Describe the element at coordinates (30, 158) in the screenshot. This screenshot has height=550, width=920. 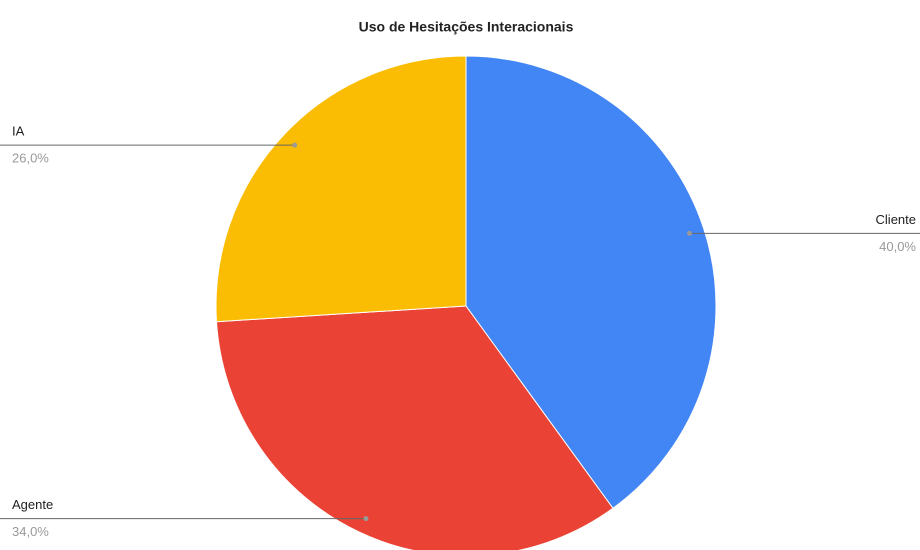
I see `slice-value: 26,0%` at that location.